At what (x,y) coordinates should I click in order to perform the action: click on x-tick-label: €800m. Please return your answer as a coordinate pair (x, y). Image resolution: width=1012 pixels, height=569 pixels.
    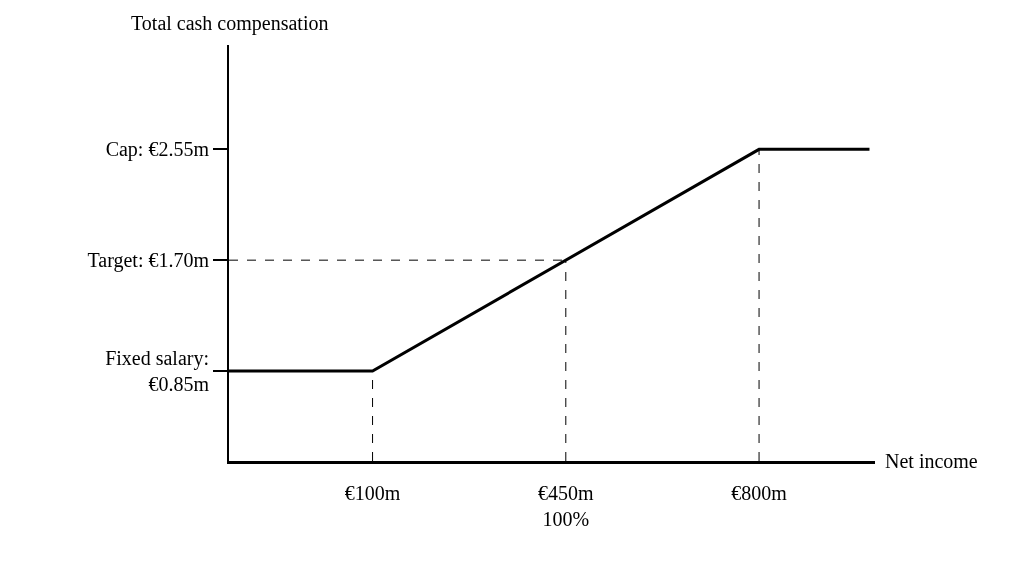
    Looking at the image, I should click on (759, 493).